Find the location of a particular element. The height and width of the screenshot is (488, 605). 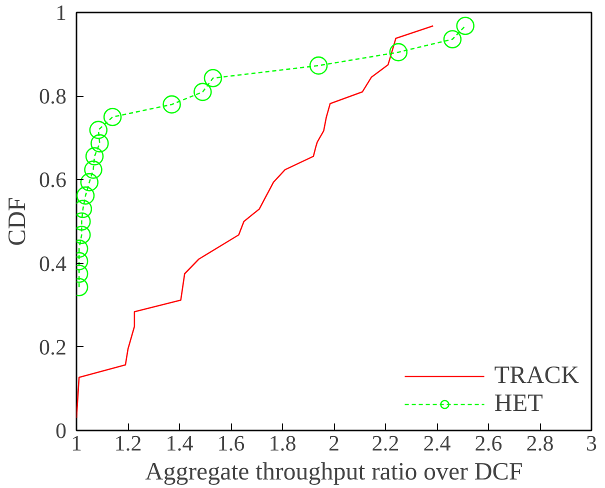

x-tick-label: 1.2 is located at coordinates (128, 443).